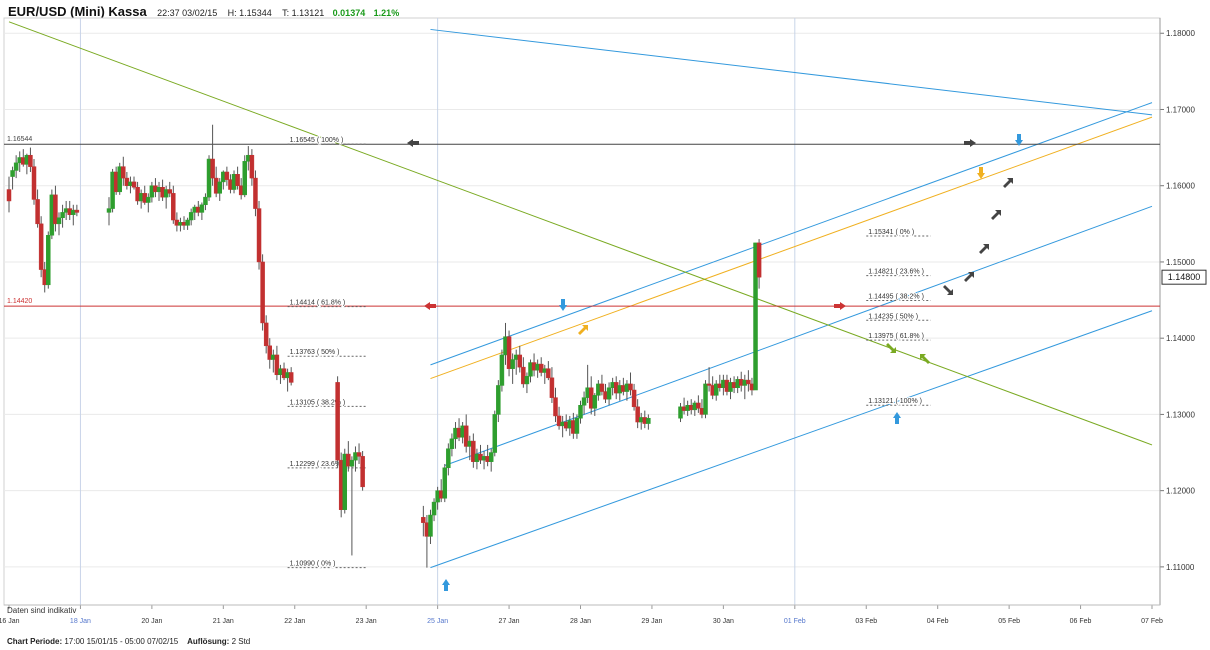  I want to click on quote-low: T: 1.13121, so click(303, 13).